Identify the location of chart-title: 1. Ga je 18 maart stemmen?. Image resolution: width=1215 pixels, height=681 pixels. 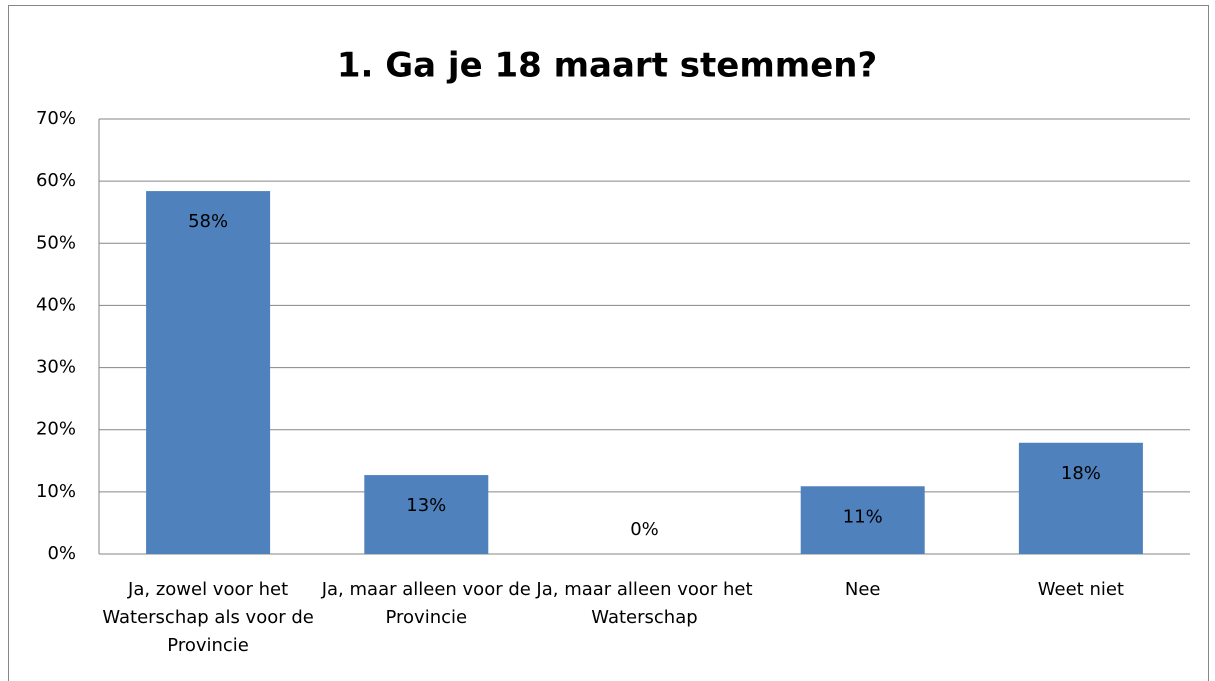
(607, 66).